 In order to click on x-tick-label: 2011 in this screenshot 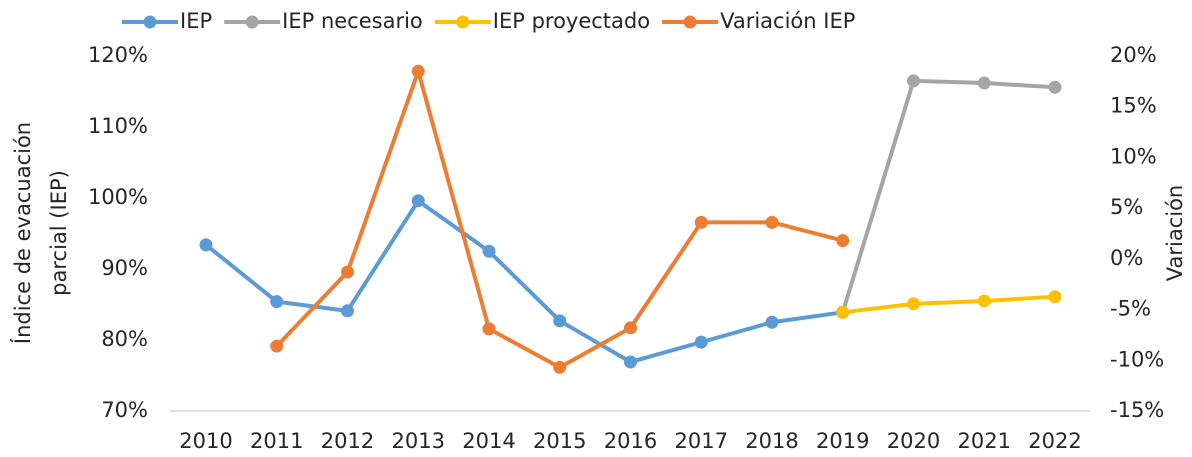, I will do `click(276, 441)`.